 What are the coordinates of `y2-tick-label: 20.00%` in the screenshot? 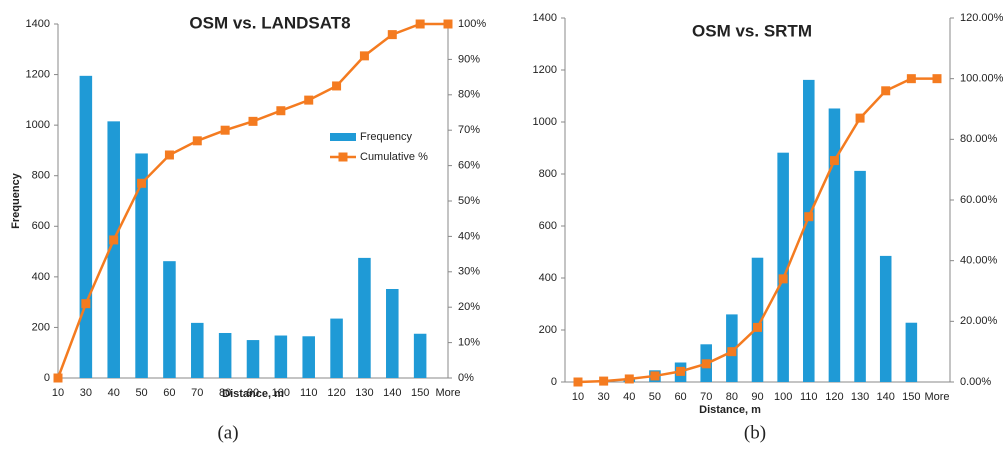 It's located at (979, 321).